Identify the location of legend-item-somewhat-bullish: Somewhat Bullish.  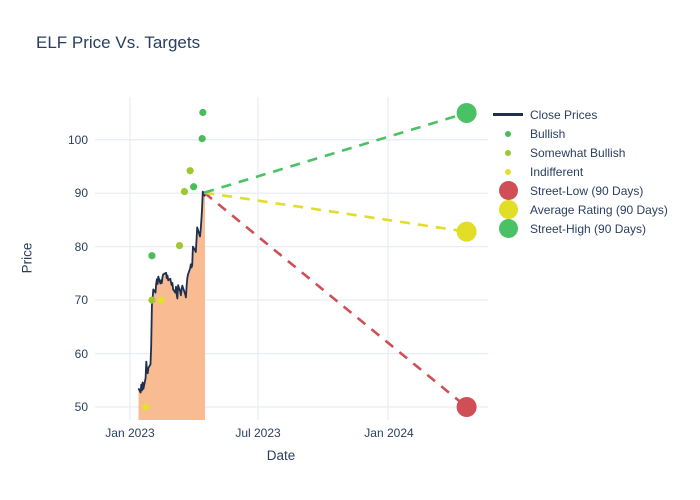
(580, 152).